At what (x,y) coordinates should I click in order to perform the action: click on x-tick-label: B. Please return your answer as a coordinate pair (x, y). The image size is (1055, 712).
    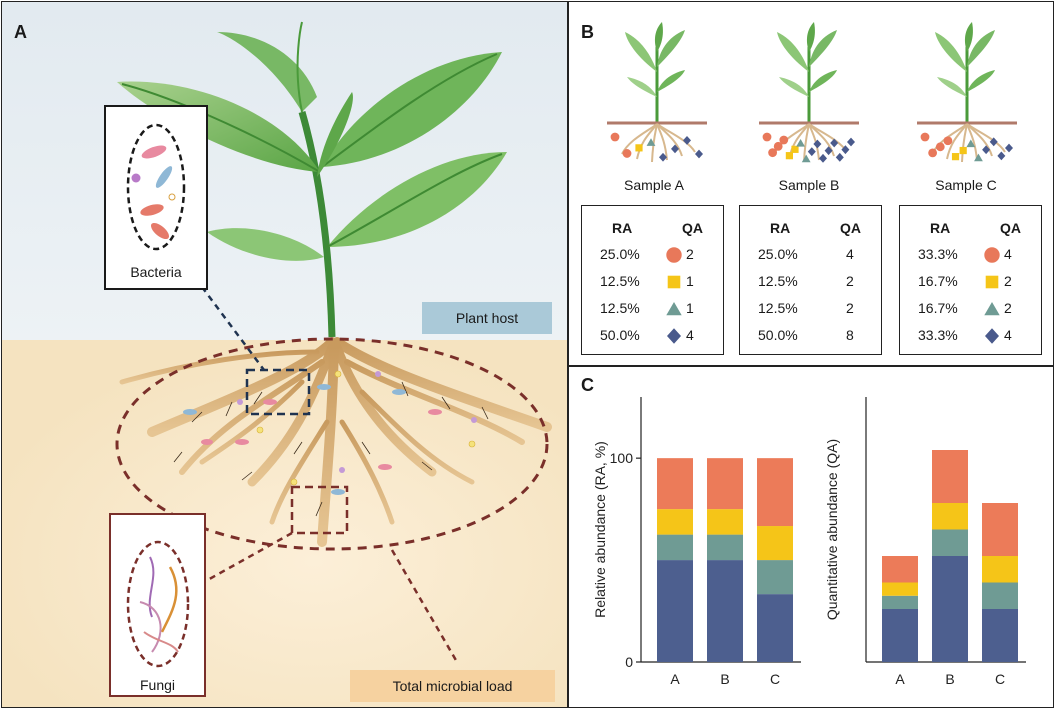
    Looking at the image, I should click on (724, 679).